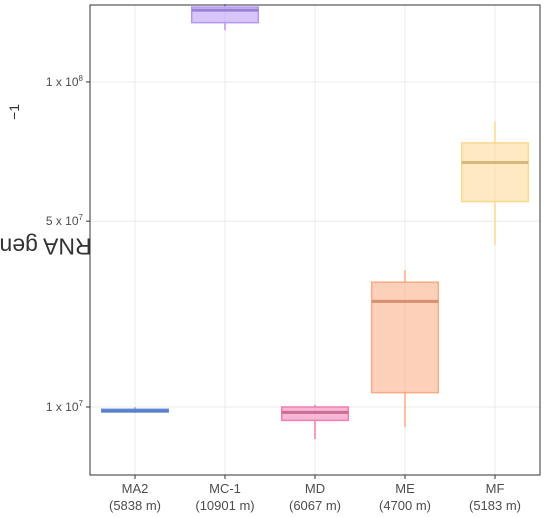 Image resolution: width=550 pixels, height=517 pixels. I want to click on x-tick-label: MD, so click(315, 488).